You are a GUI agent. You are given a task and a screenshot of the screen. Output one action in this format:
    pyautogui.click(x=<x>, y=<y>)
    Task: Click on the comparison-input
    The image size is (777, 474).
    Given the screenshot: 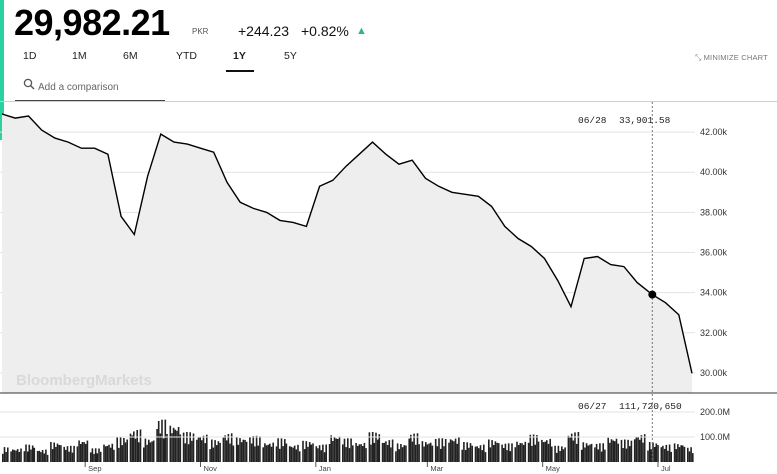 What is the action you would take?
    pyautogui.click(x=101, y=87)
    